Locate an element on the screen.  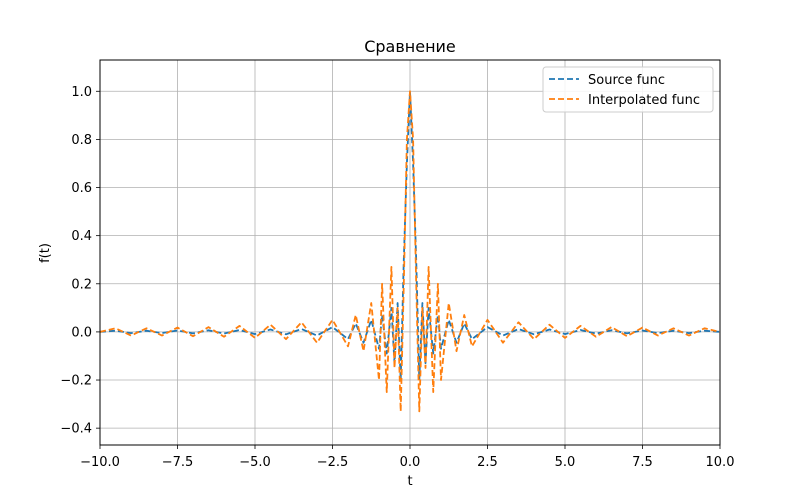
chart-title: Сравнение is located at coordinates (410, 46).